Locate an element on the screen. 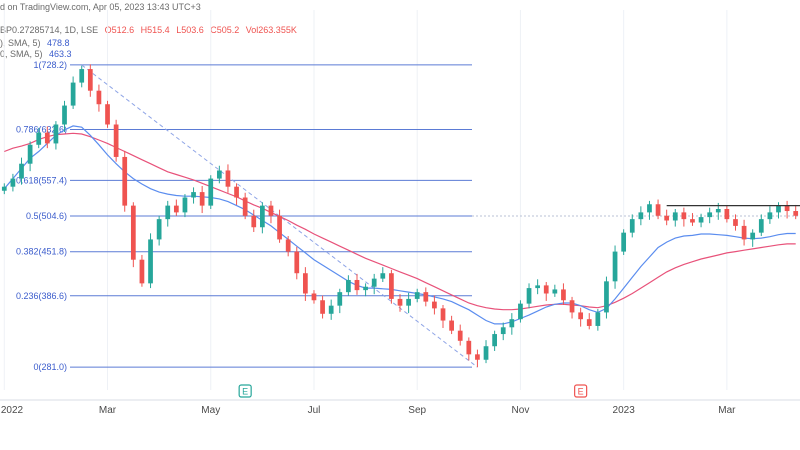 This screenshot has width=800, height=450. x-tick-label-6: 2023 is located at coordinates (624, 410).